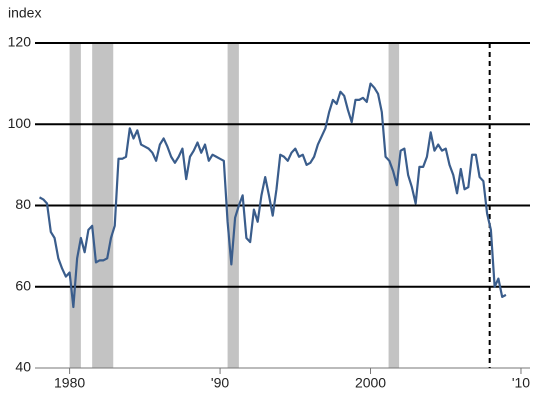  I want to click on x-tick-label: 2000, so click(370, 383).